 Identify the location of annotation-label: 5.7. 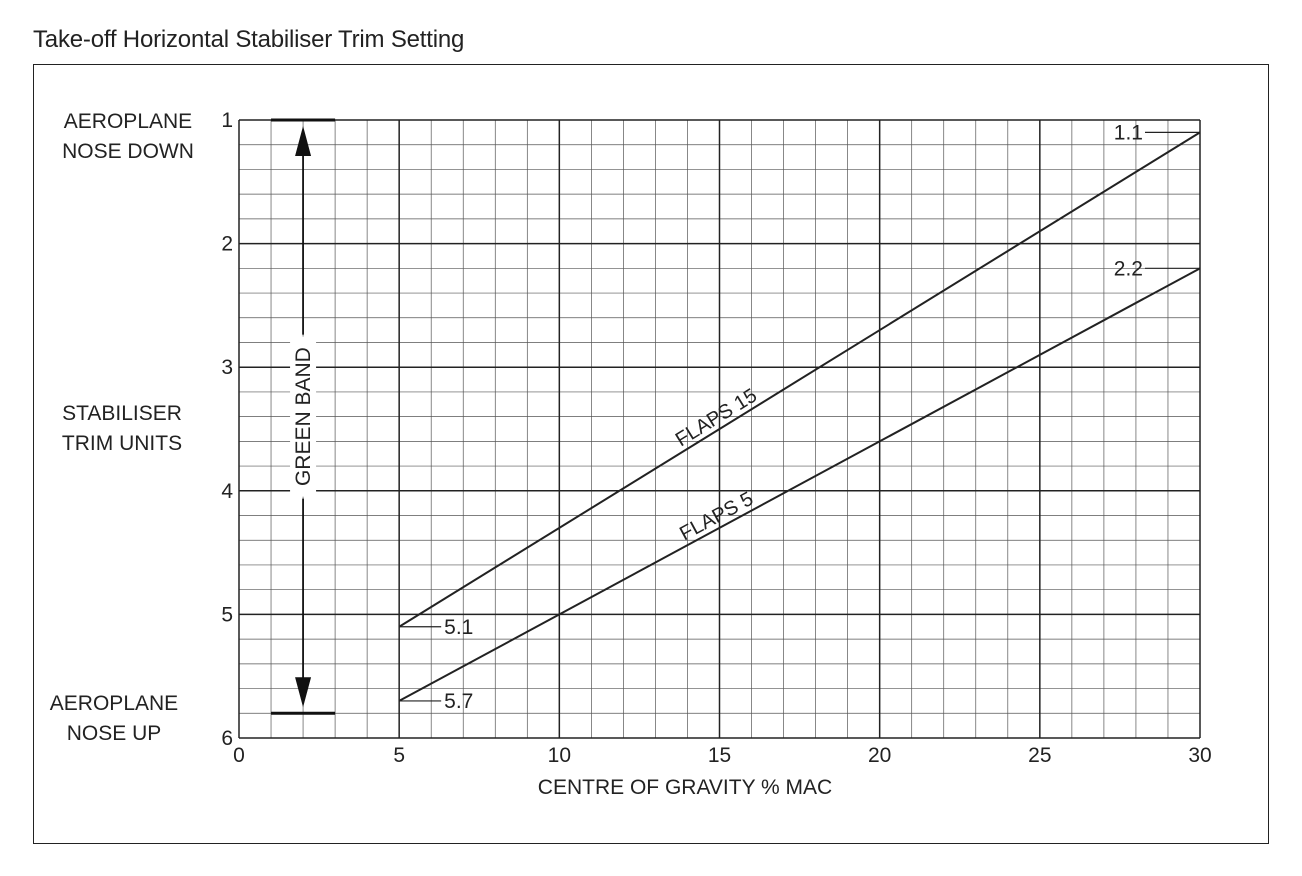
(458, 701).